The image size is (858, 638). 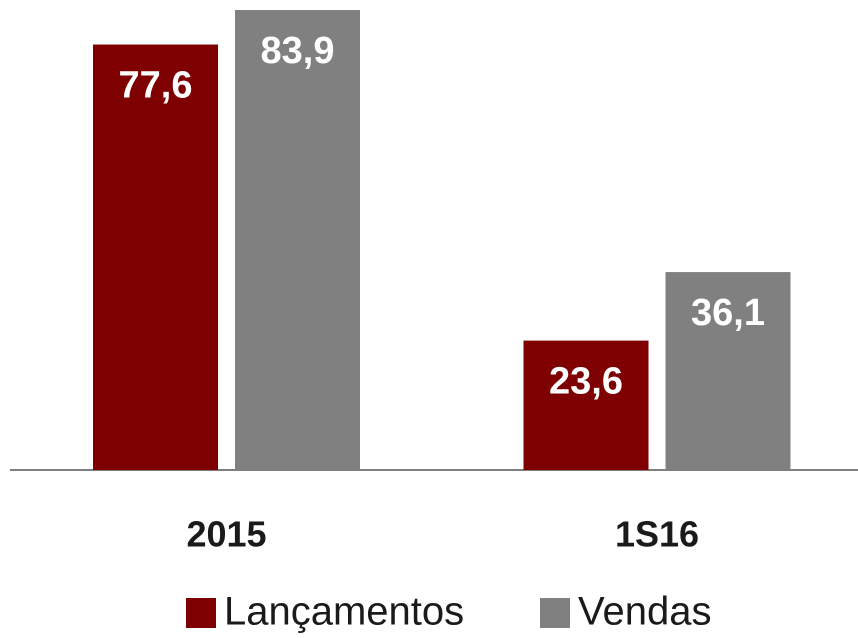 What do you see at coordinates (728, 313) in the screenshot?
I see `value-label: 36,1` at bounding box center [728, 313].